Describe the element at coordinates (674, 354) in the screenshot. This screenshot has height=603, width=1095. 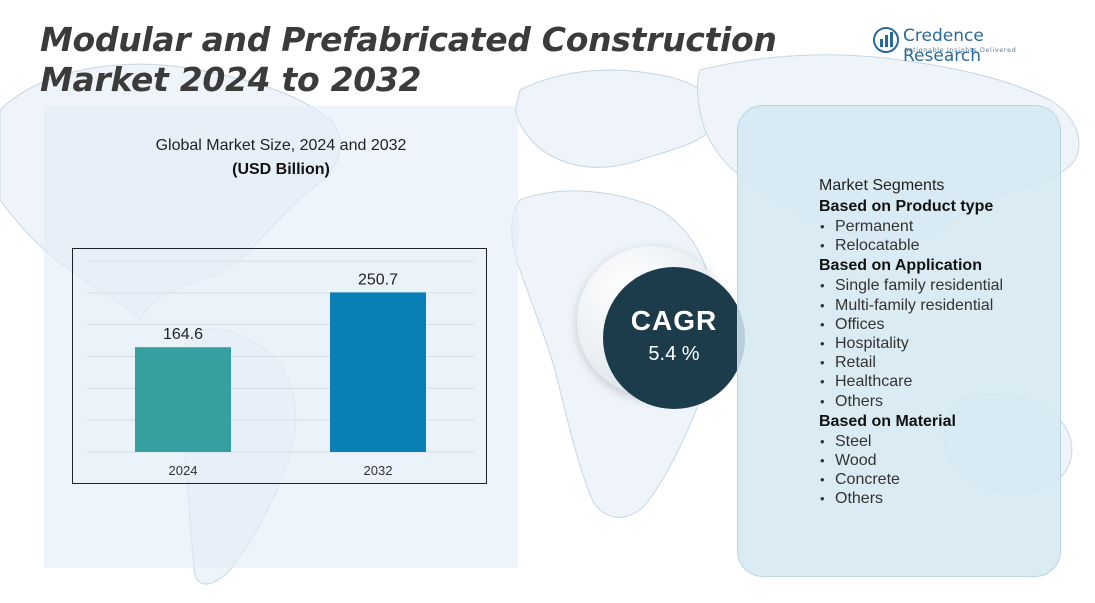
I see `cagr-value: 5.4 %` at that location.